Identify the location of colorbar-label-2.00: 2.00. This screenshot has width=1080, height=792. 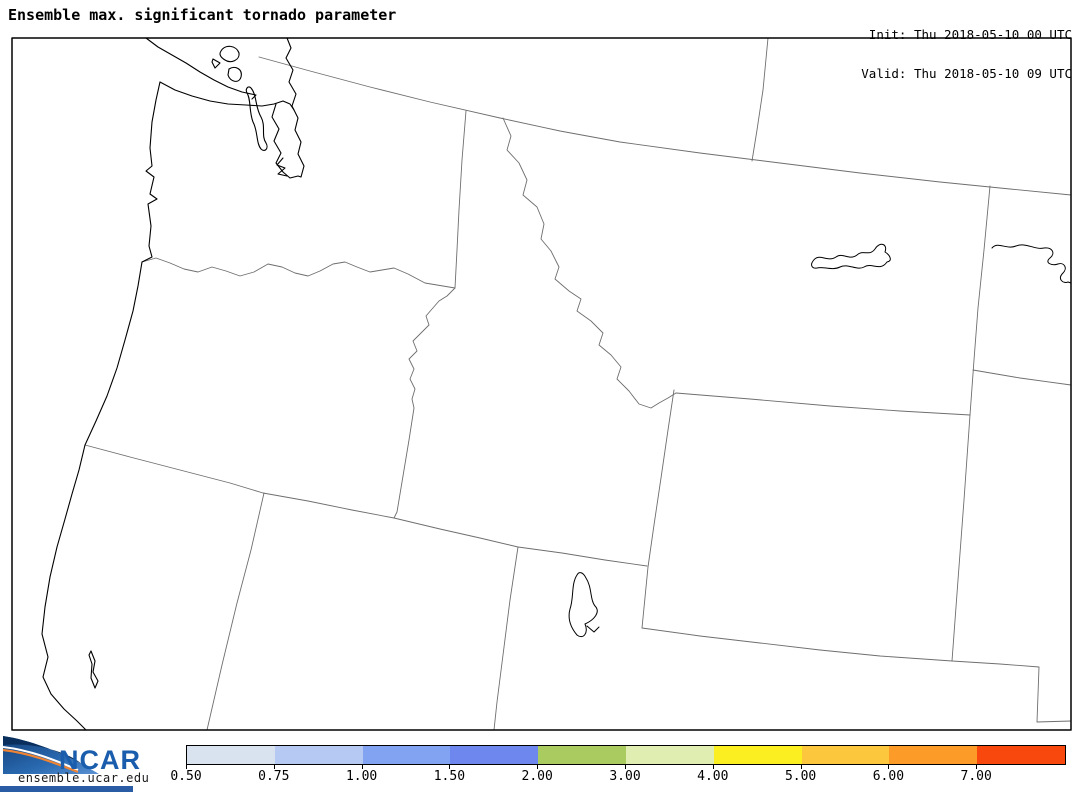
(537, 776).